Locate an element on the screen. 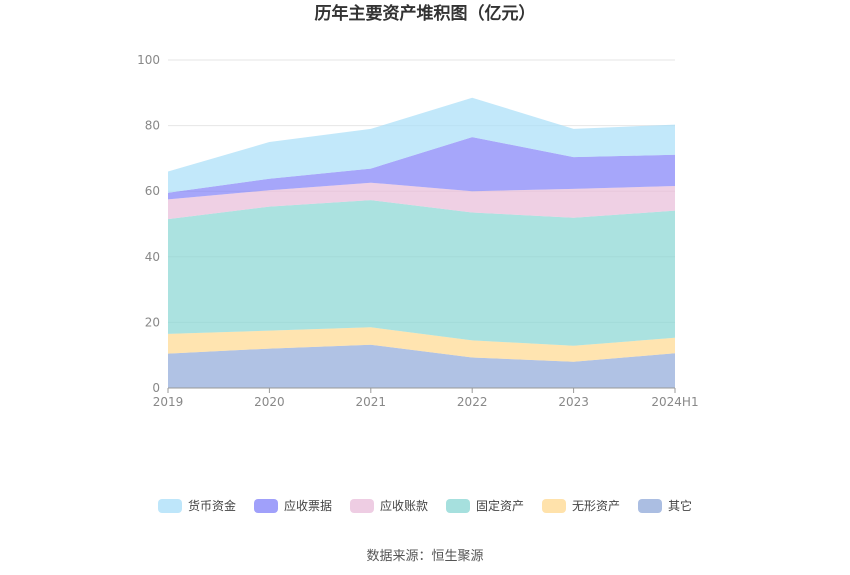 Image resolution: width=850 pixels, height=575 pixels. y-tick-label: 0 is located at coordinates (156, 388).